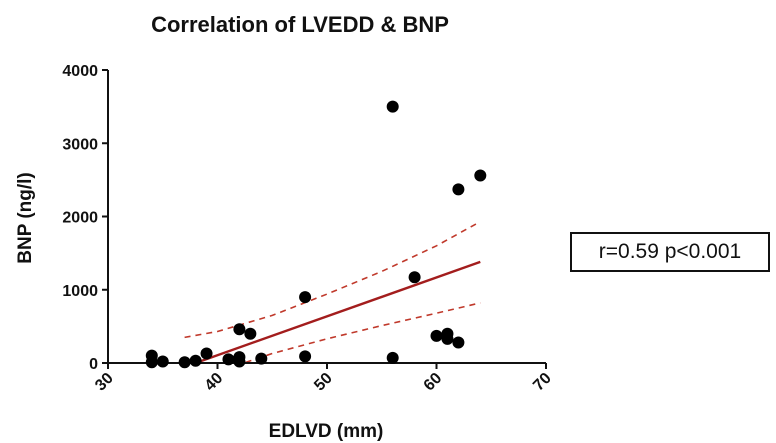 The height and width of the screenshot is (443, 776). I want to click on y-tick-label: 1000, so click(80, 291).